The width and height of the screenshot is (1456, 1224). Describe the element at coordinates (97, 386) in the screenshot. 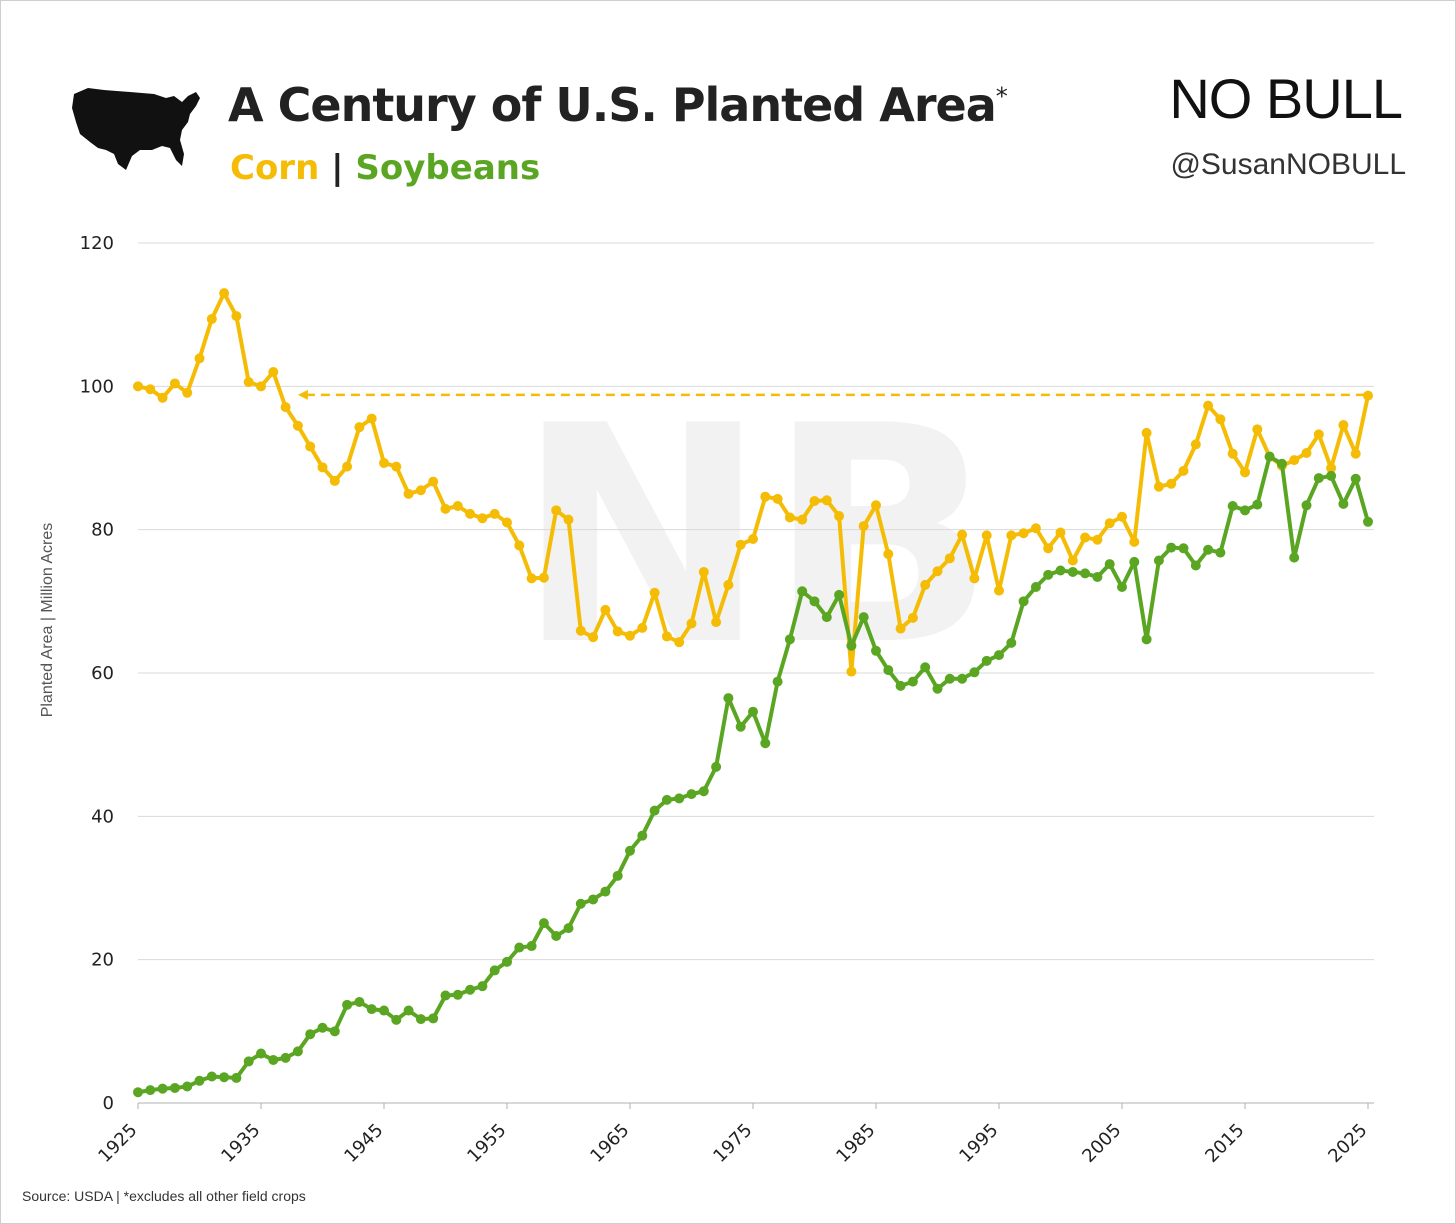

I see `y-tick-label: 100` at that location.